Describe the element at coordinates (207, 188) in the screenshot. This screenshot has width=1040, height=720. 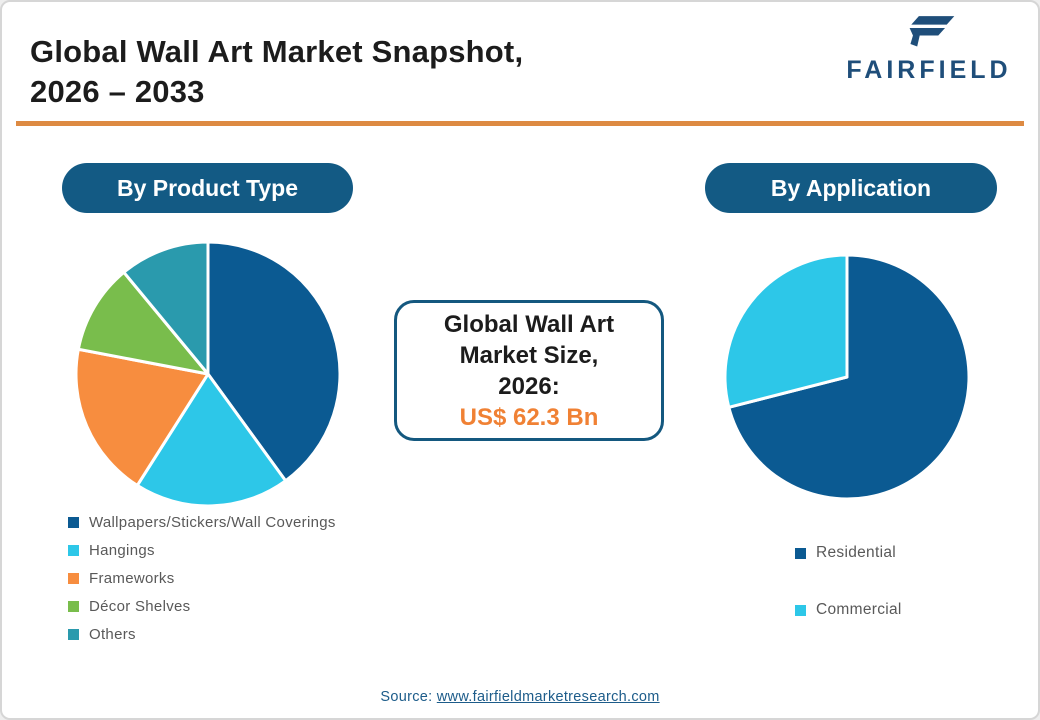
I see `by-product-type-pill: By Product Type` at that location.